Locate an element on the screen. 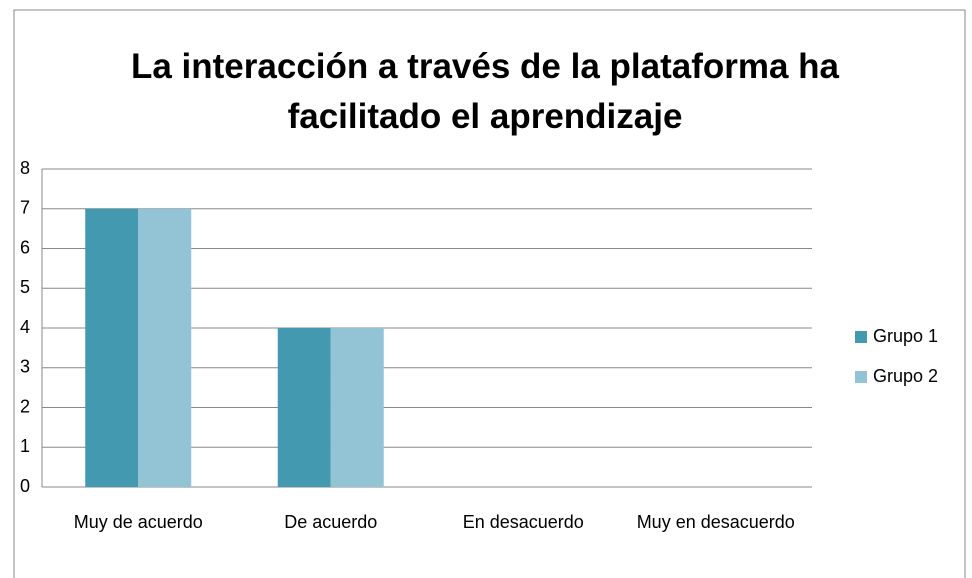  y-tick-label: 7 is located at coordinates (25, 208).